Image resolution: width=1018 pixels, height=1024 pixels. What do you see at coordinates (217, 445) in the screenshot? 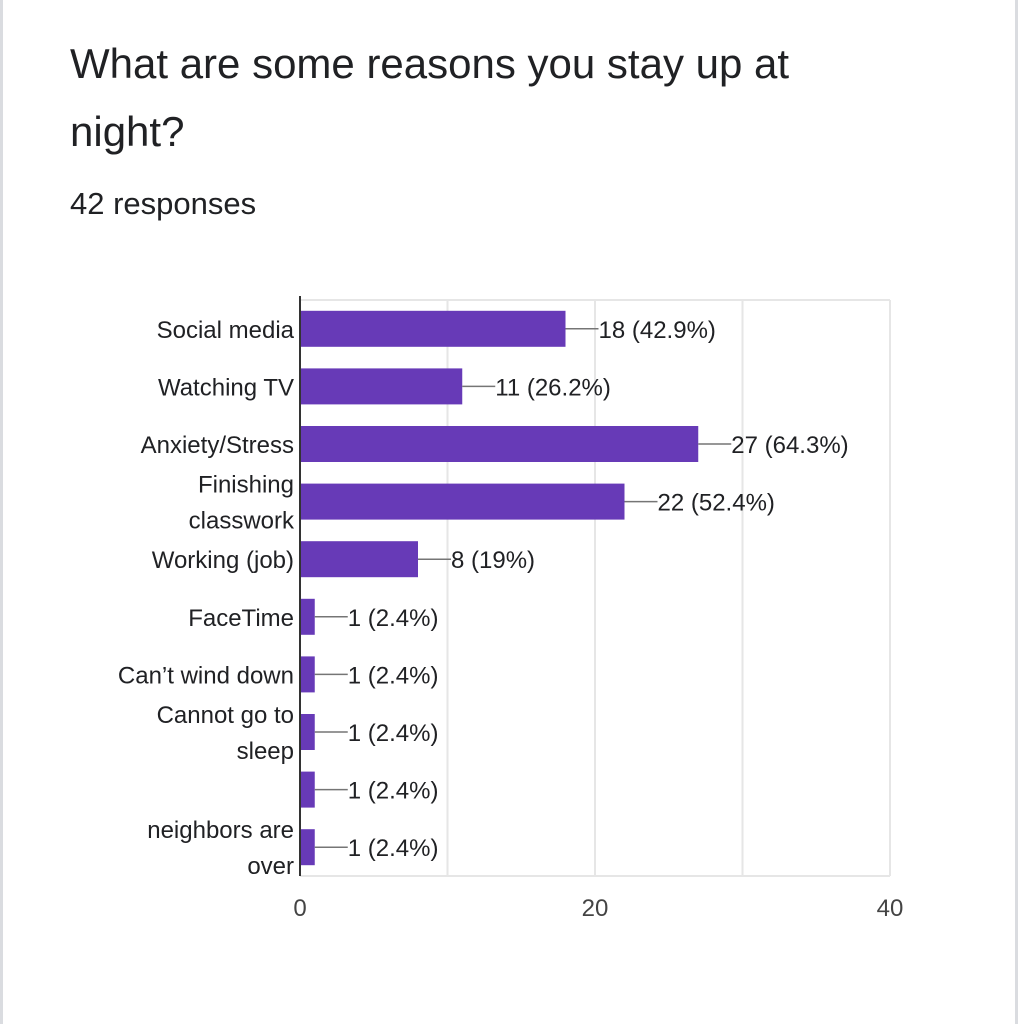
I see `category-label: Anxiety/Stress` at bounding box center [217, 445].